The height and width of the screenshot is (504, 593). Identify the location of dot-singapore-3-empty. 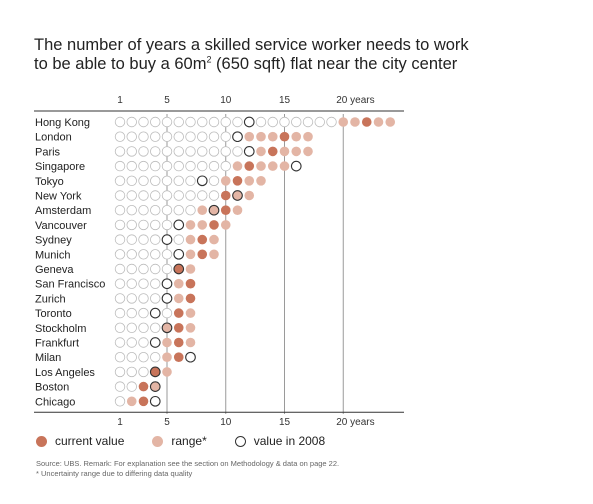
(143, 166).